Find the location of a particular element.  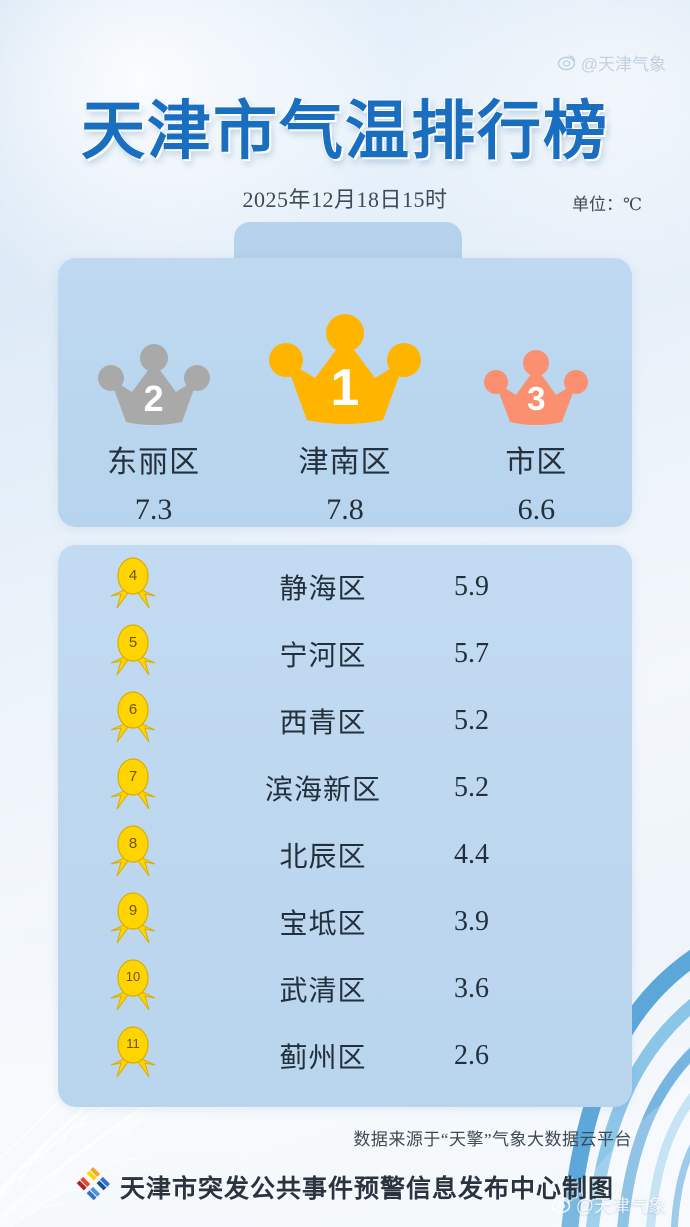

medal-cell: 9 is located at coordinates (133, 921).